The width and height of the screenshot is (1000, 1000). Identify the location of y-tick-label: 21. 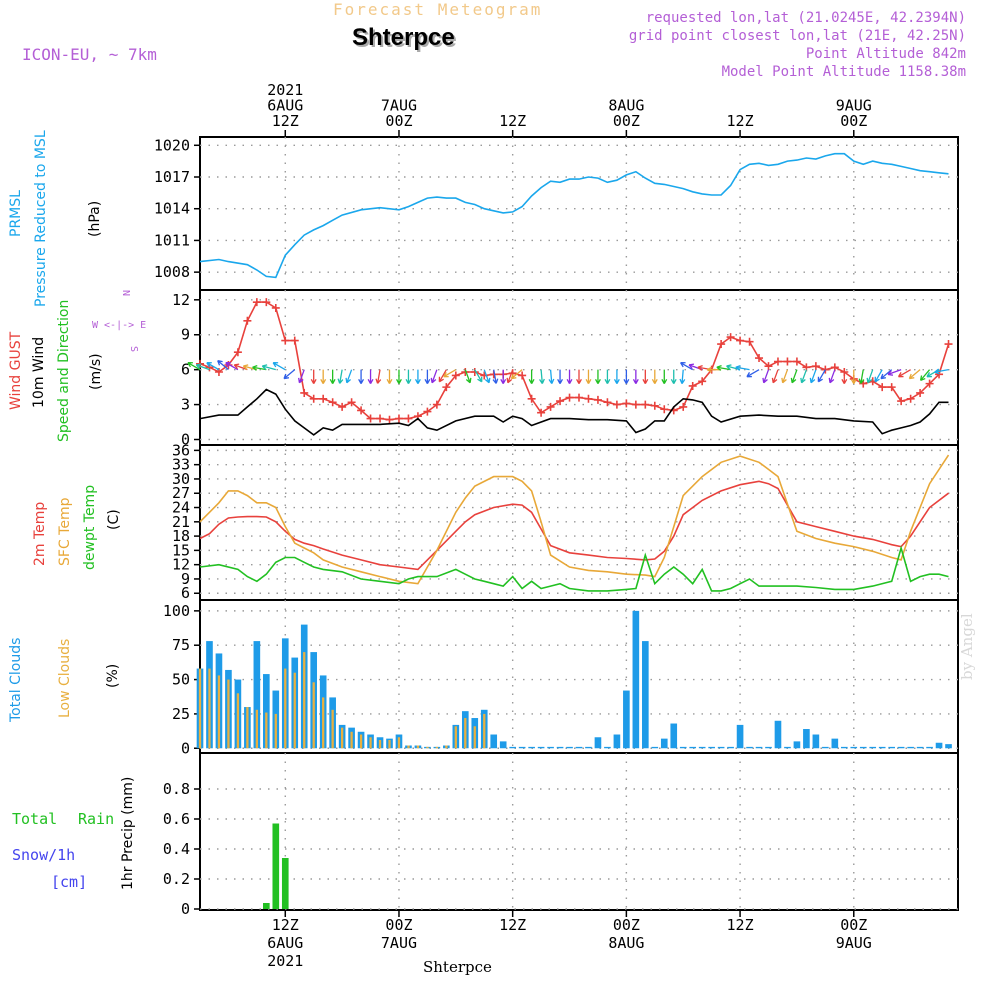
(181, 522).